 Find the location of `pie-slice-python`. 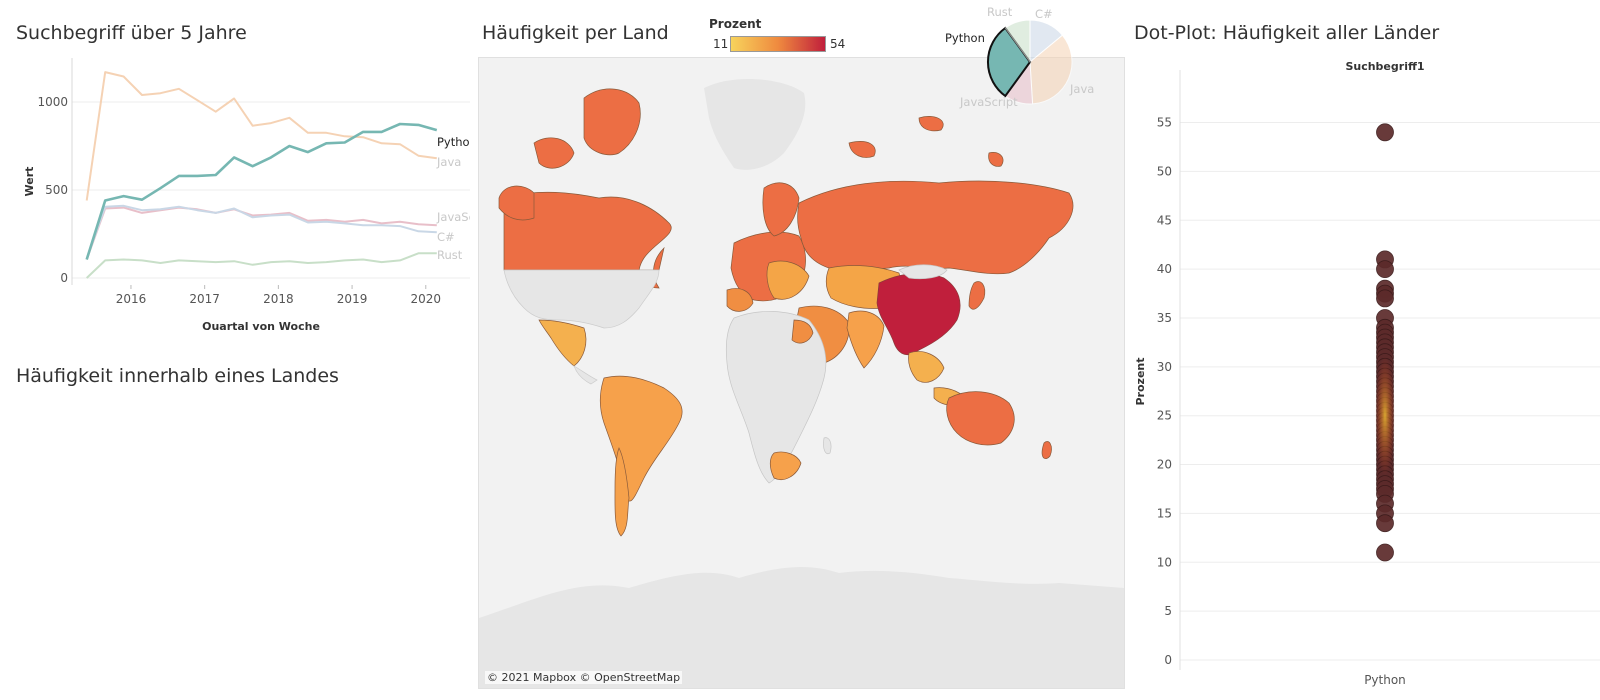

pie-slice-python is located at coordinates (1009, 62).